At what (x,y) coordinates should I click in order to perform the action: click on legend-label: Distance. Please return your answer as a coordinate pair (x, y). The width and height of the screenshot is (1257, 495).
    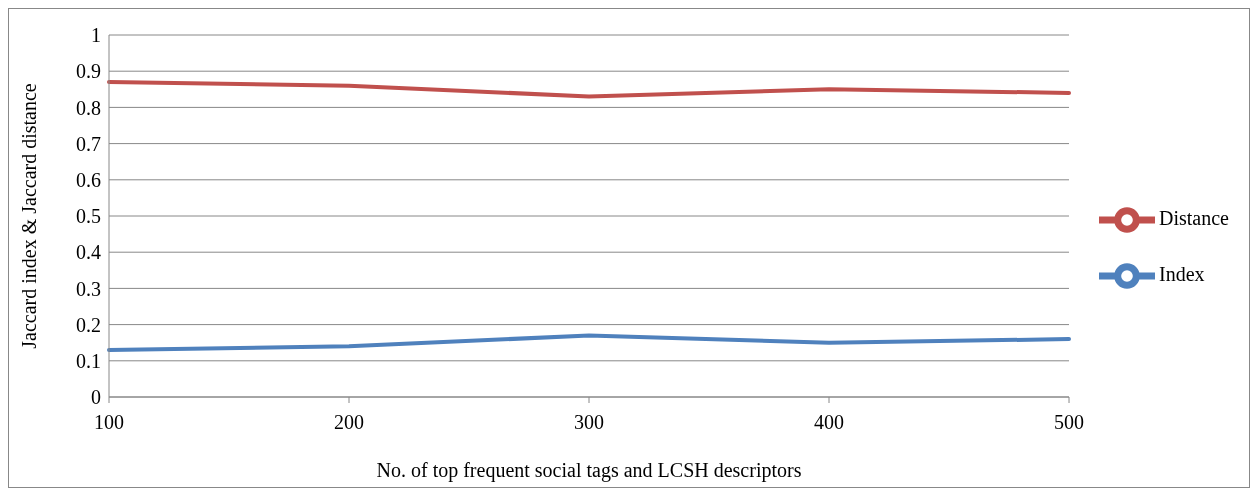
    Looking at the image, I should click on (1194, 217).